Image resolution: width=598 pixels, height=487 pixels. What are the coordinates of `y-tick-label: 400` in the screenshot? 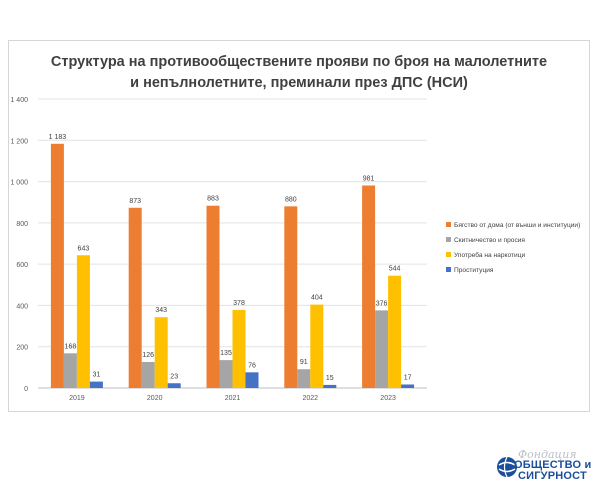 It's located at (22, 306).